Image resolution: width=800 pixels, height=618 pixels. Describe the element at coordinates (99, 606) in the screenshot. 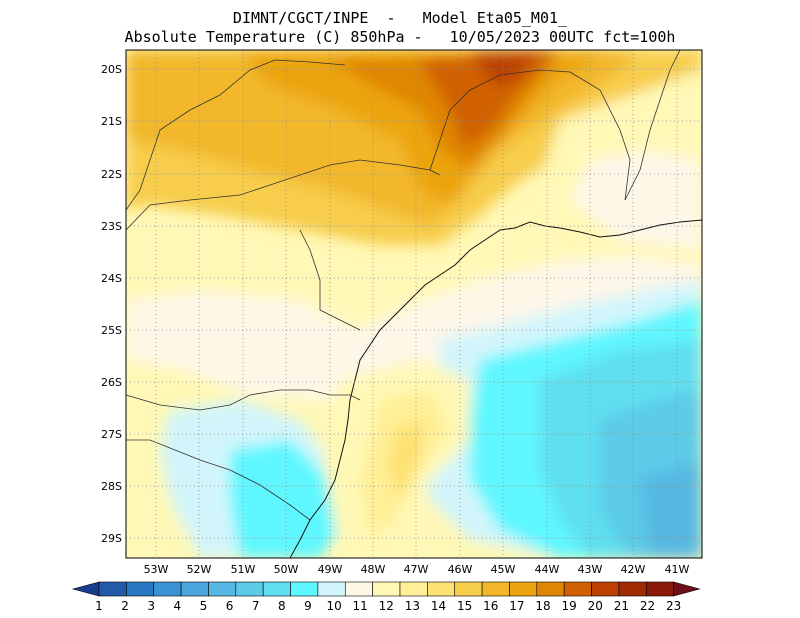

I see `colorbar-label: 1` at that location.